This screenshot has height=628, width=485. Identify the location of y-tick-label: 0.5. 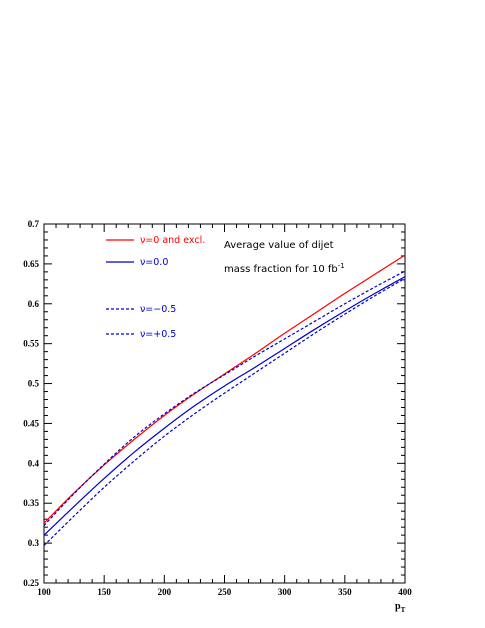
(34, 384).